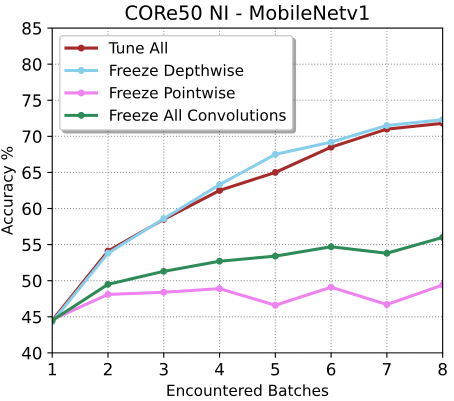 Image resolution: width=454 pixels, height=401 pixels. Describe the element at coordinates (442, 369) in the screenshot. I see `x-tick-label: 8` at that location.